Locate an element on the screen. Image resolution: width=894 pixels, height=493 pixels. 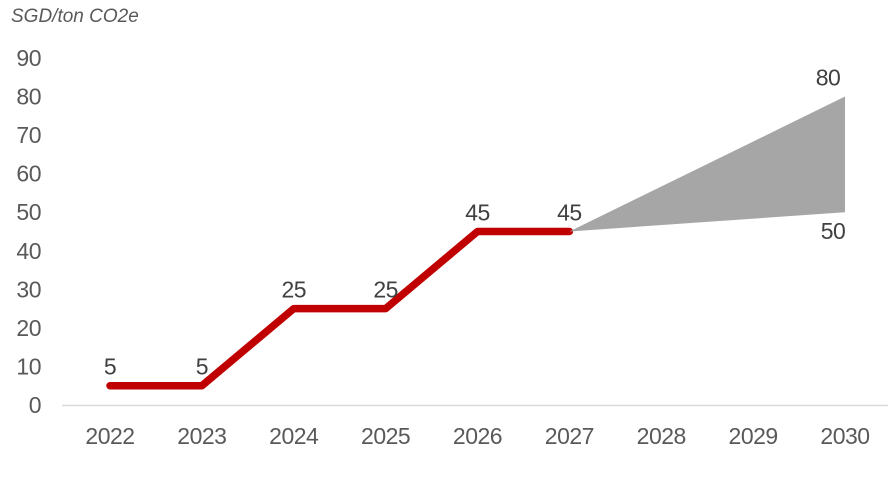
projection-fan-group is located at coordinates (707, 164).